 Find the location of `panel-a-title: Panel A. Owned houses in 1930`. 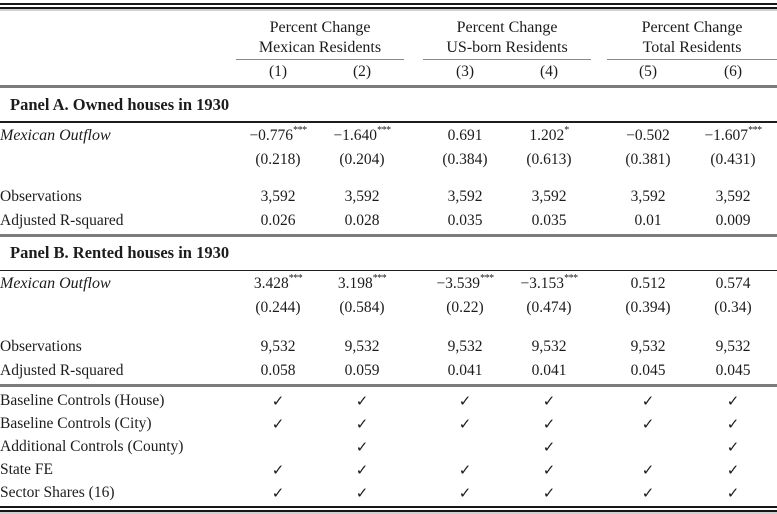

panel-a-title: Panel A. Owned houses in 1930 is located at coordinates (120, 104).